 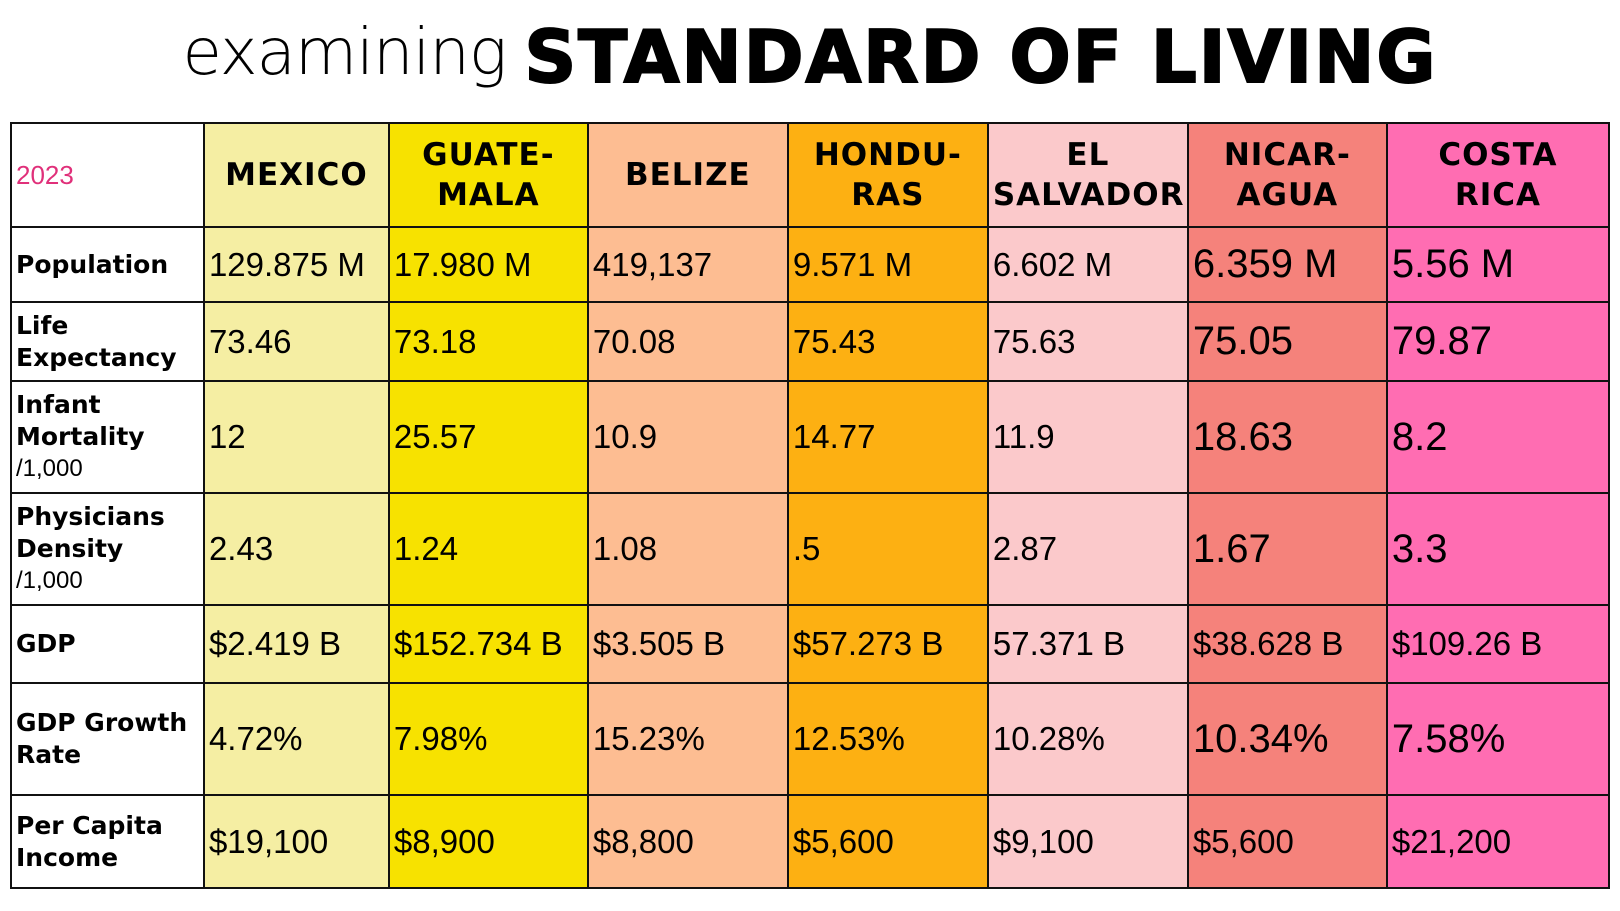 What do you see at coordinates (296, 264) in the screenshot?
I see `table-cell: 129.875 M` at bounding box center [296, 264].